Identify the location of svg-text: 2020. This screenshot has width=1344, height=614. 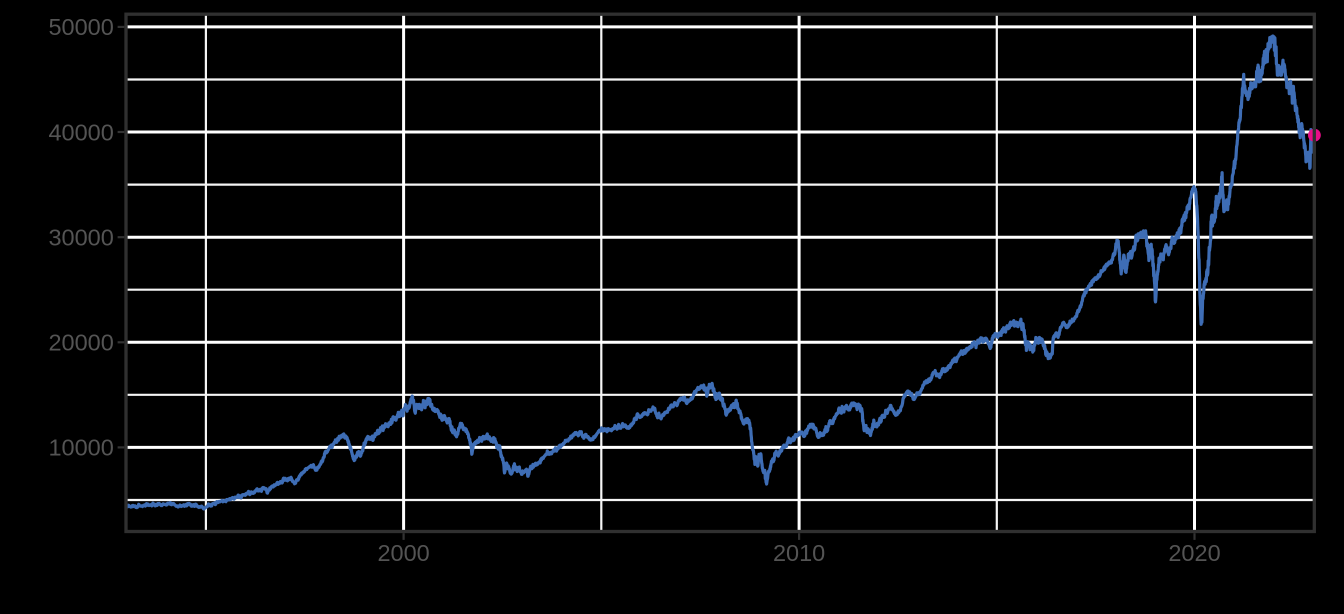
(1194, 553).